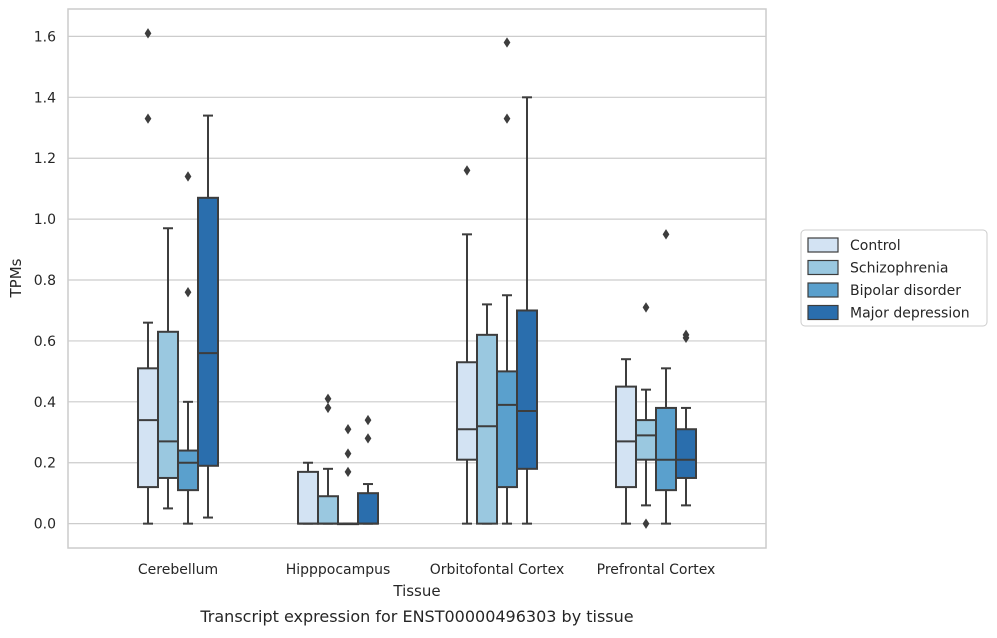 The height and width of the screenshot is (638, 997). I want to click on legend-item: Schizophrenia, so click(877, 268).